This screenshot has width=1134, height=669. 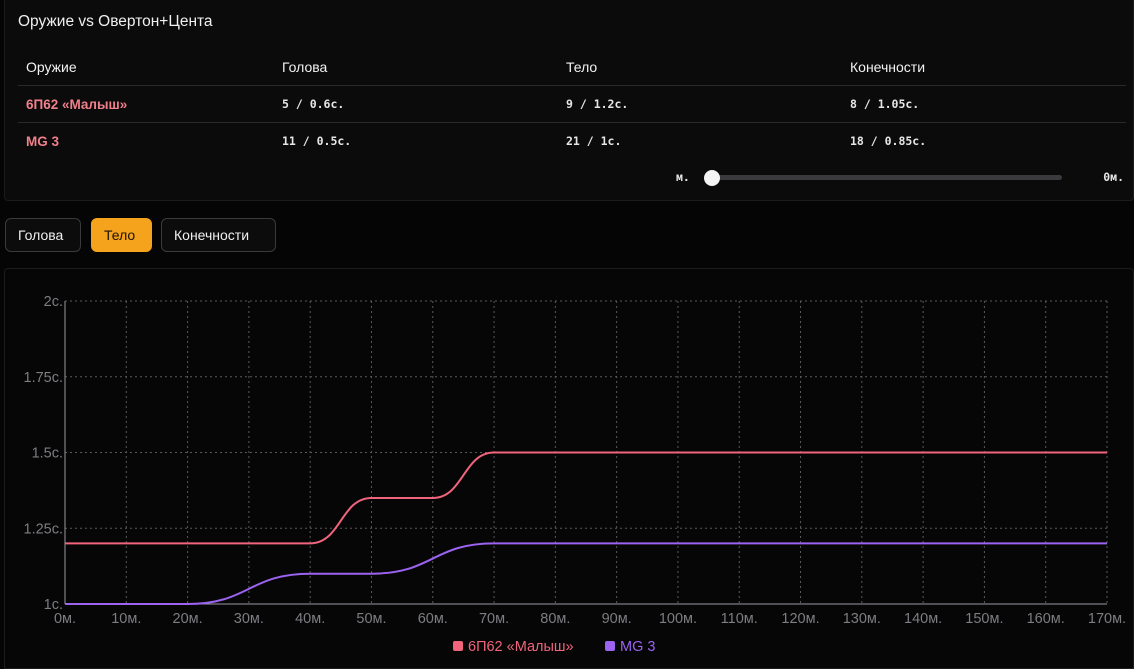 I want to click on x-tick-label: 30м., so click(x=249, y=619).